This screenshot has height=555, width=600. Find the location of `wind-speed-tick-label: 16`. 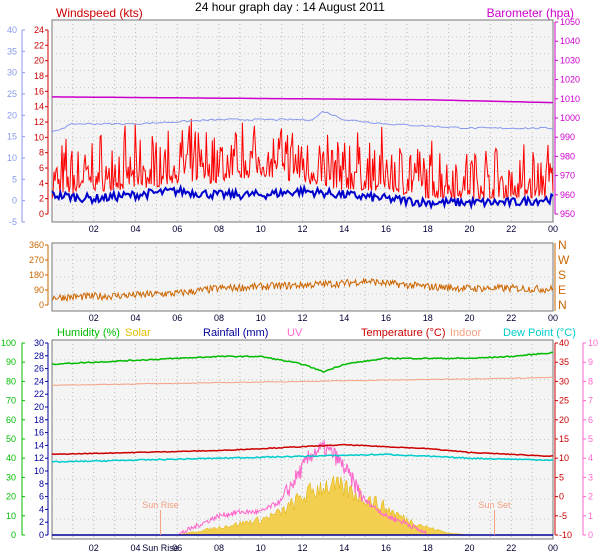

wind-speed-tick-label: 16 is located at coordinates (39, 91).